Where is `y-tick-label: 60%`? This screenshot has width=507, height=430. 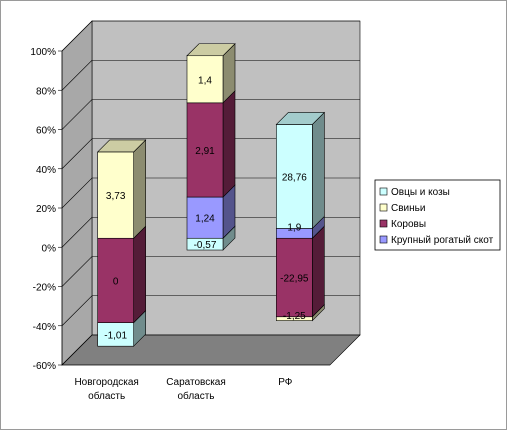 y-tick-label: 60% is located at coordinates (46, 131).